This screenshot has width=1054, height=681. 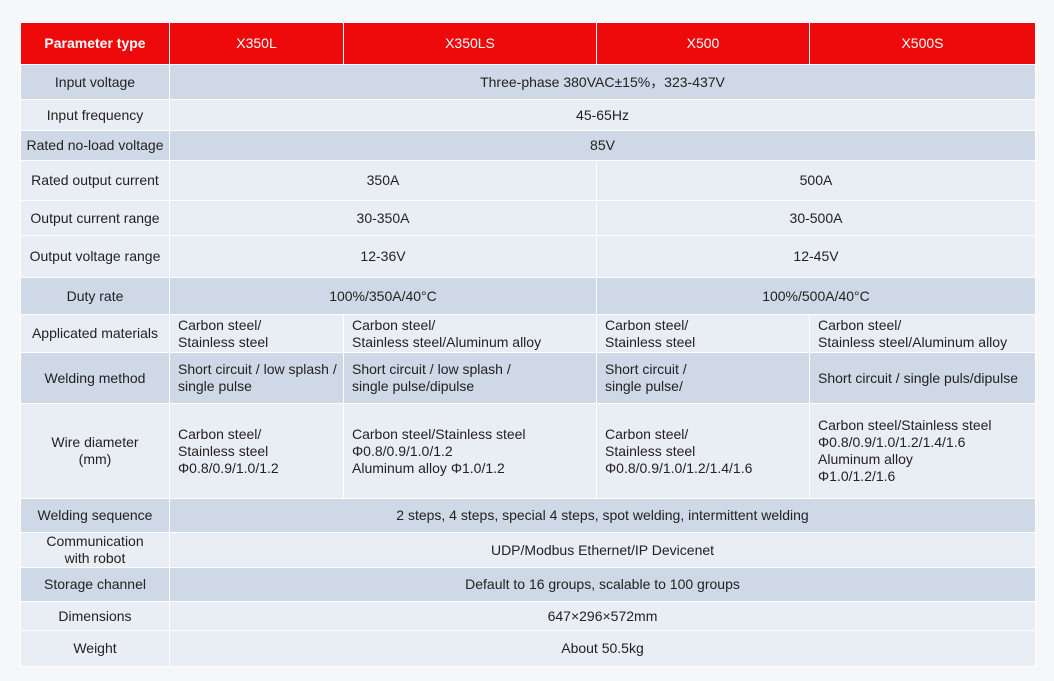 What do you see at coordinates (95, 550) in the screenshot?
I see `row-label: Communication with robot` at bounding box center [95, 550].